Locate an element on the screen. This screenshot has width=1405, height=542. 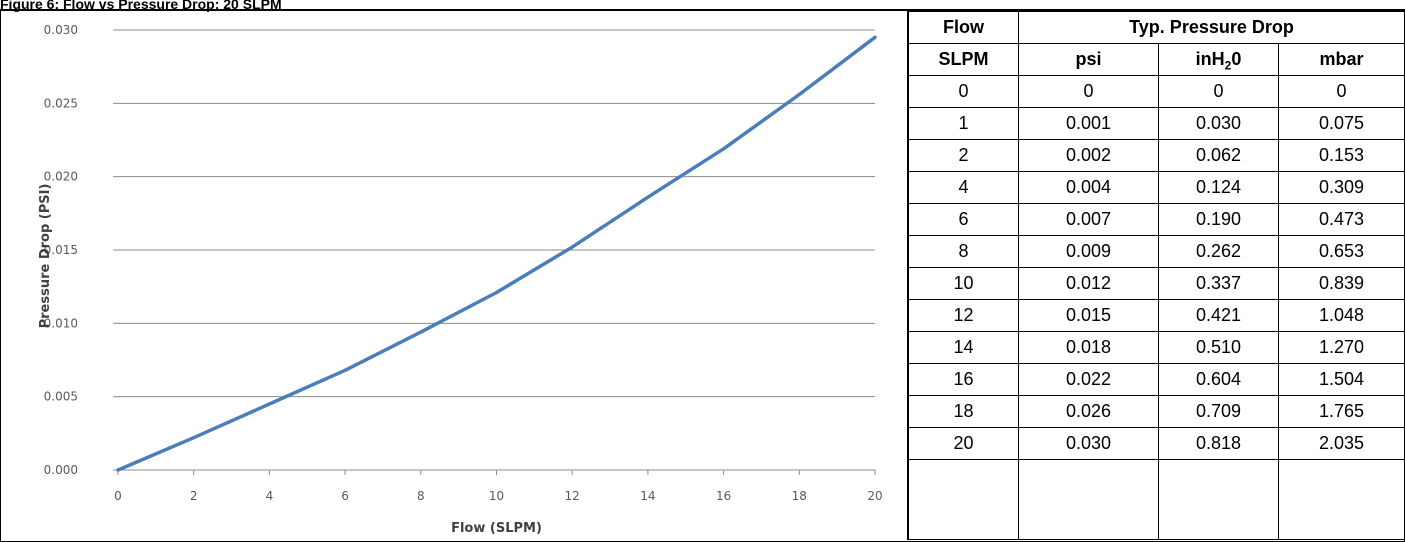
cell-mbar: 0.153 is located at coordinates (1341, 155).